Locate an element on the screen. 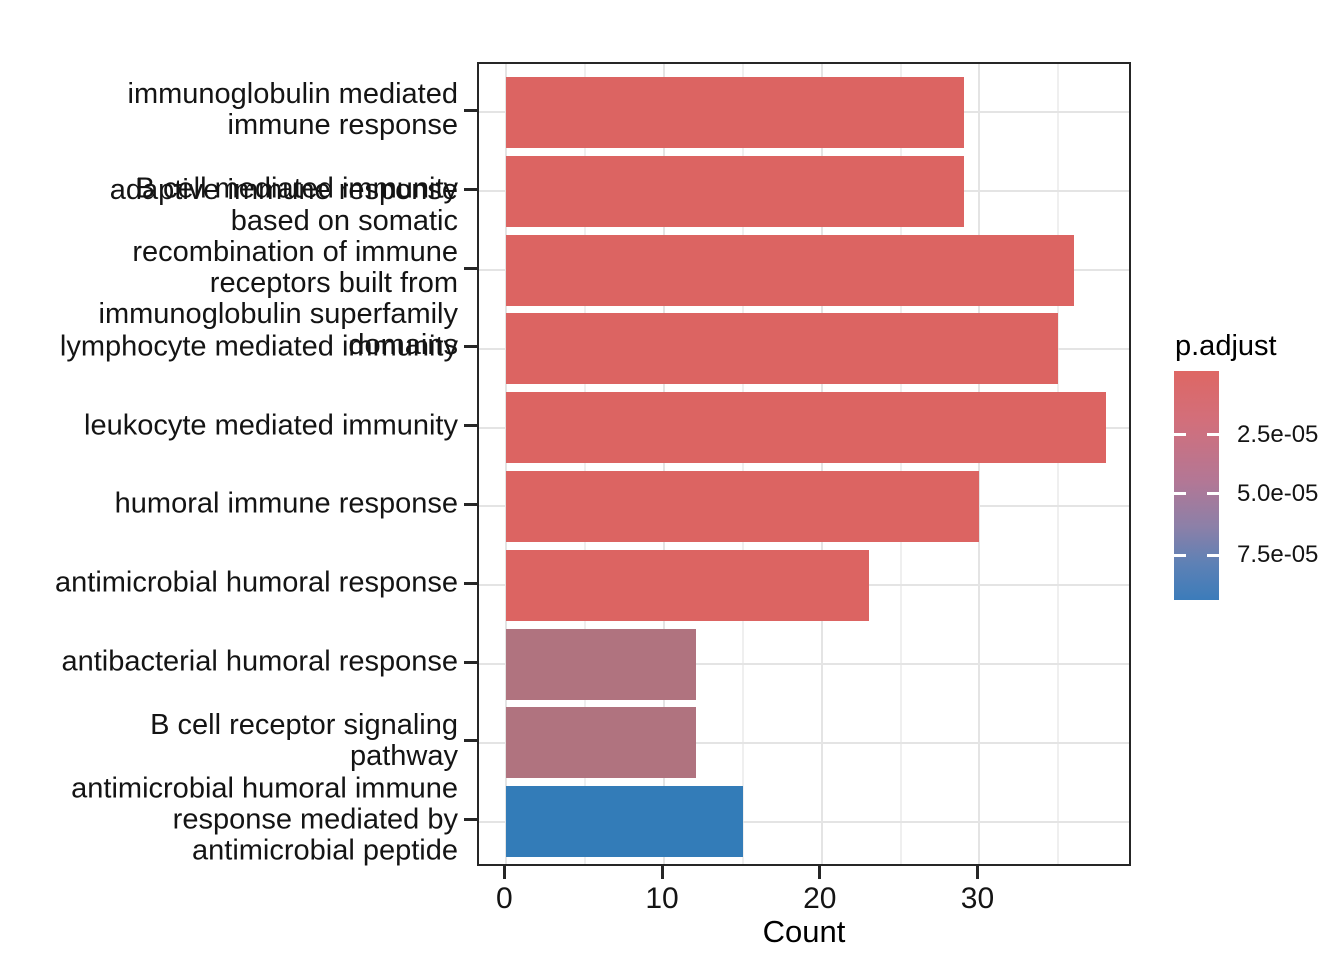 The image size is (1344, 960). y-tick-label-line: recombination of immune is located at coordinates (295, 252).